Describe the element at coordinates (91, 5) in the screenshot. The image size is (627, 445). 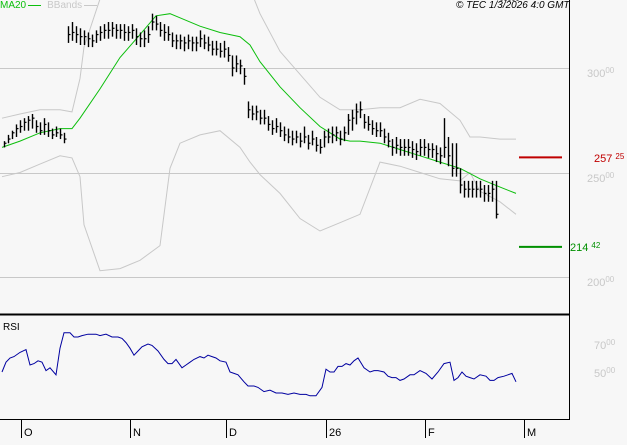
I see `legend-bbands-swatch` at that location.